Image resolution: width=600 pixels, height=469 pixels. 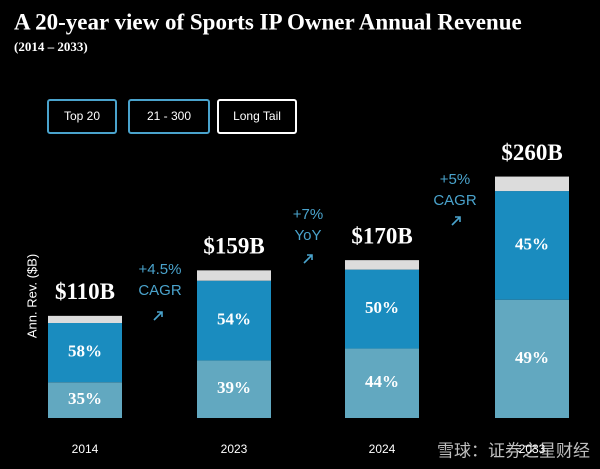 I want to click on legend-label: 21 - 300, so click(x=169, y=116).